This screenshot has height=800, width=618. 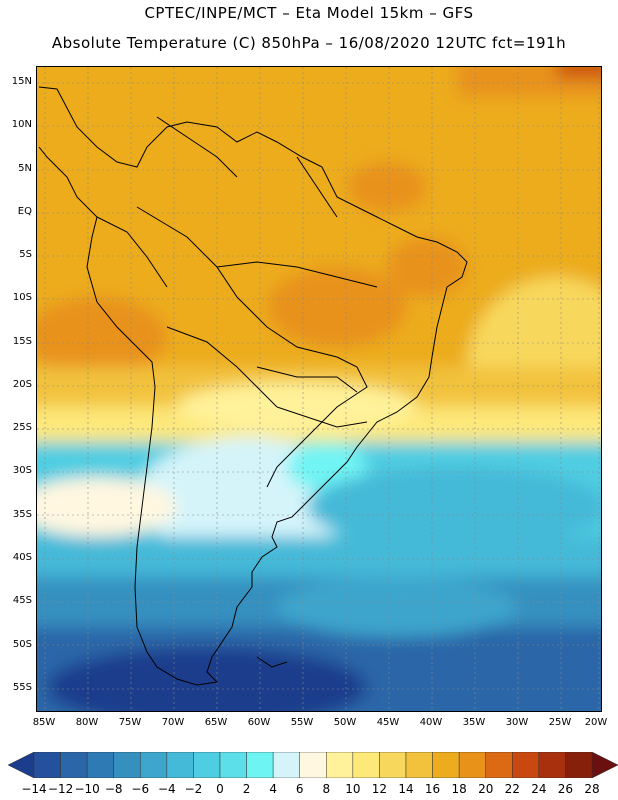 I want to click on longitude-label: 45W, so click(x=388, y=722).